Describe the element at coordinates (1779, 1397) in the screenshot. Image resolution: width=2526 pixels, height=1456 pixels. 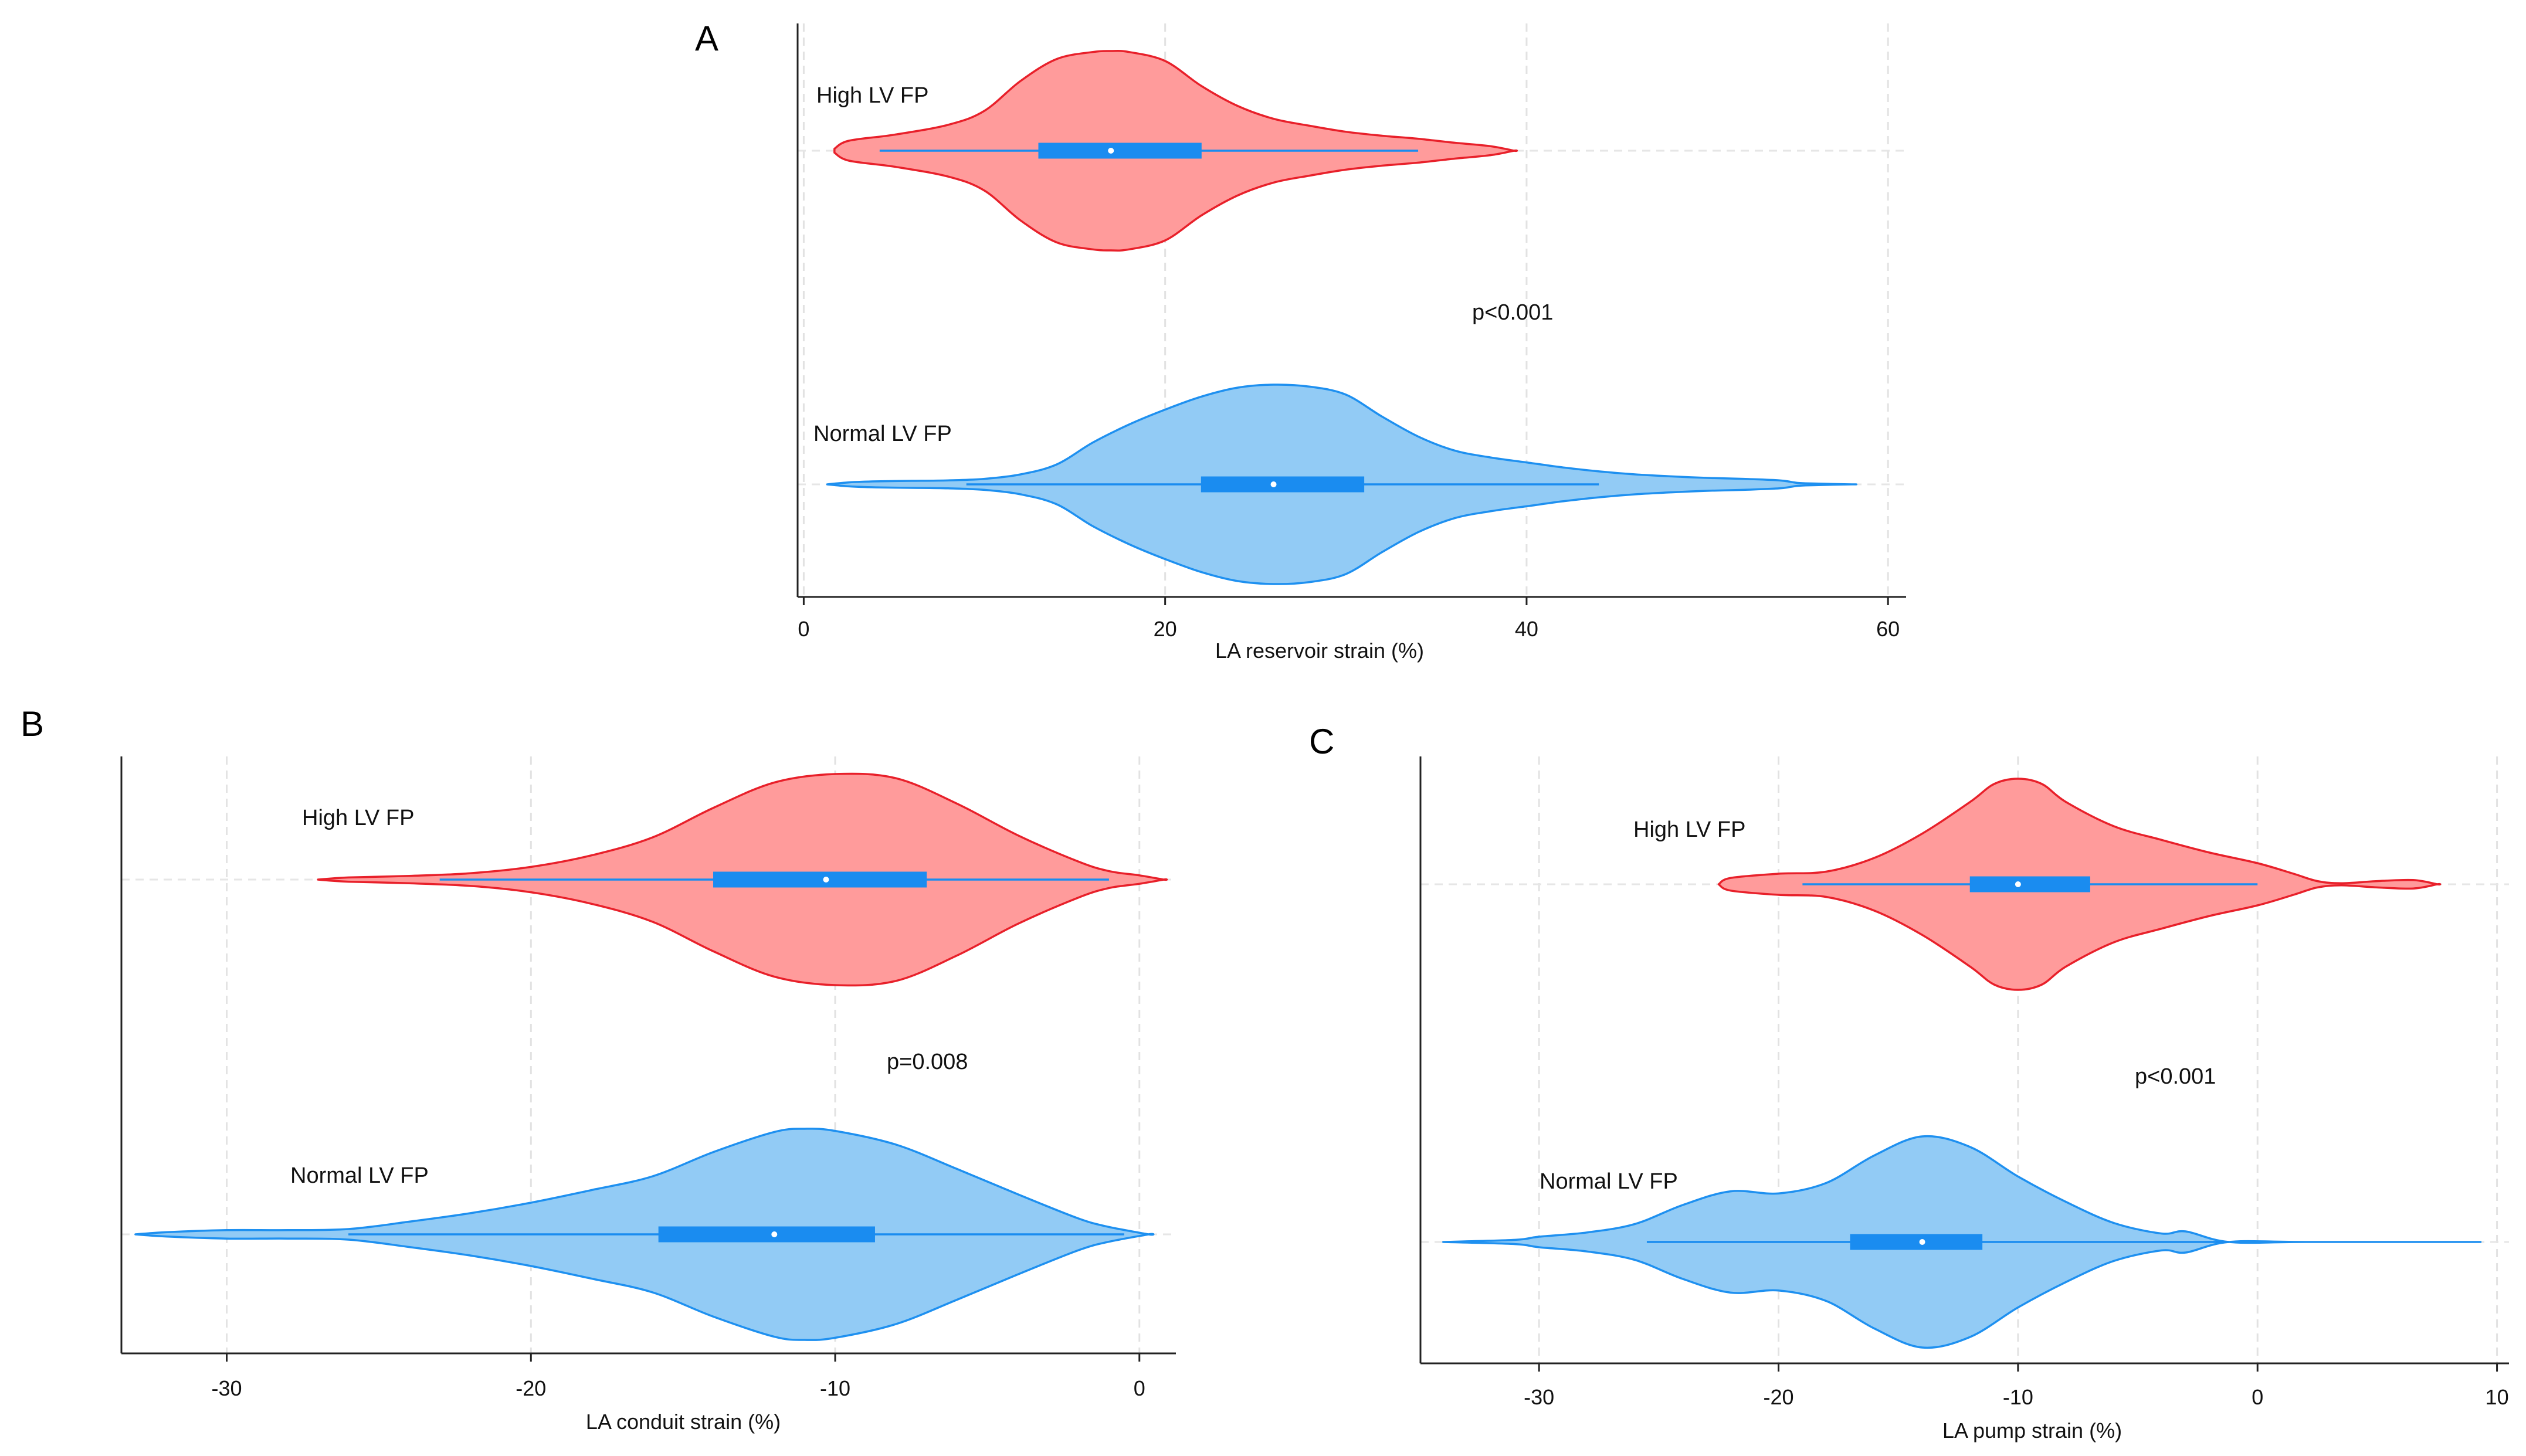
I see `panel-c-tick-label-1: -20` at that location.